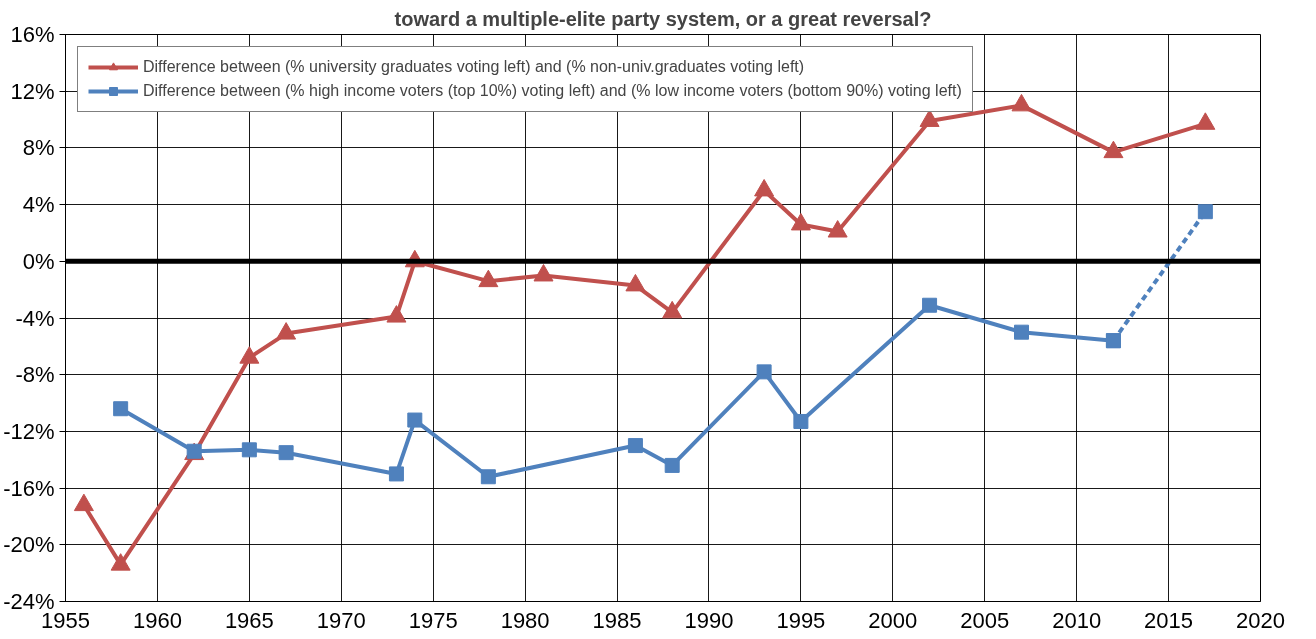 The image size is (1316, 639). Describe the element at coordinates (38, 261) in the screenshot. I see `y-tick-label: 0%` at that location.